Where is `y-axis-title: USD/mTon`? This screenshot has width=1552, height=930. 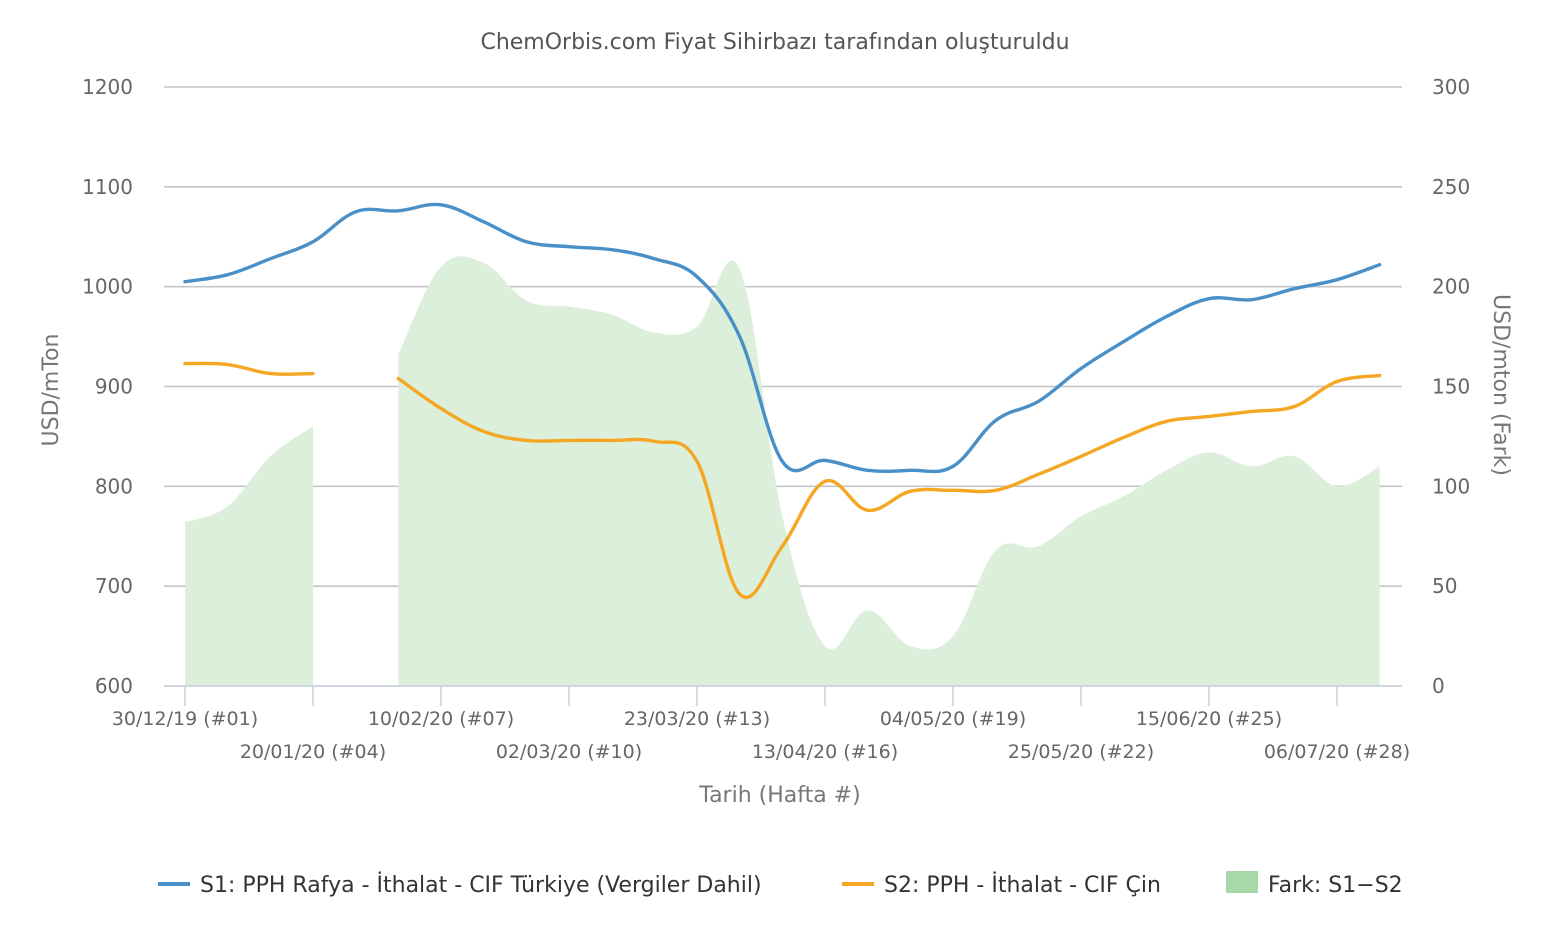
y-axis-title: USD/mTon is located at coordinates (51, 390).